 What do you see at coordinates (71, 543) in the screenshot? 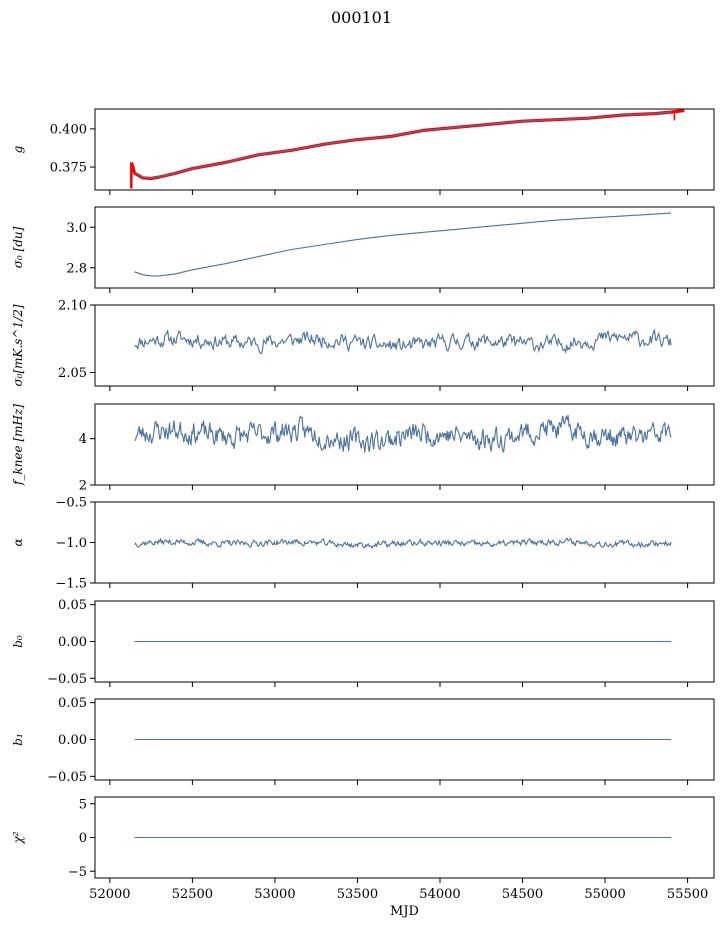
I see `y-tick-label: −1.0` at bounding box center [71, 543].